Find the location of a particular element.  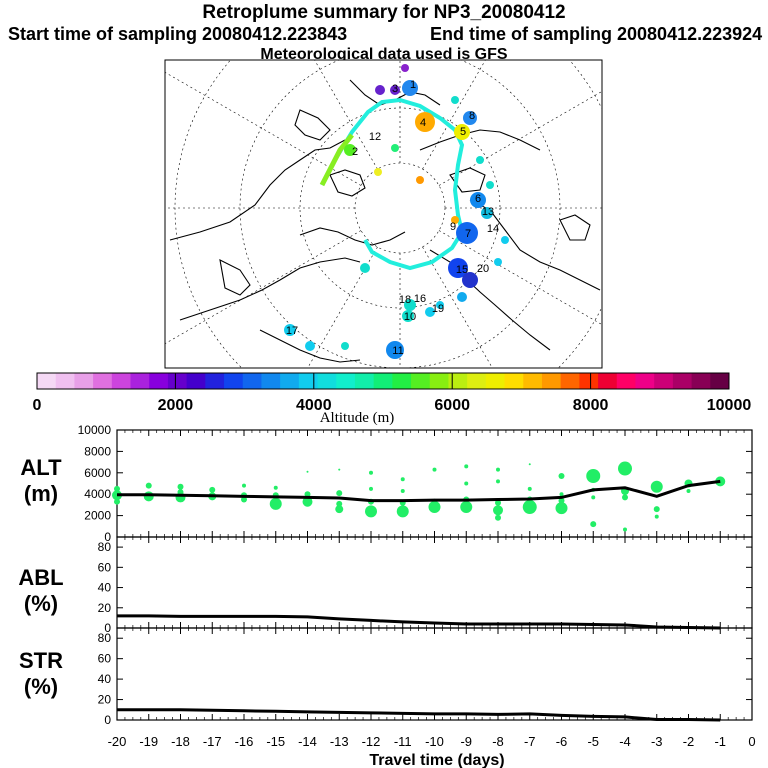

map-day-label: 17 is located at coordinates (292, 331).